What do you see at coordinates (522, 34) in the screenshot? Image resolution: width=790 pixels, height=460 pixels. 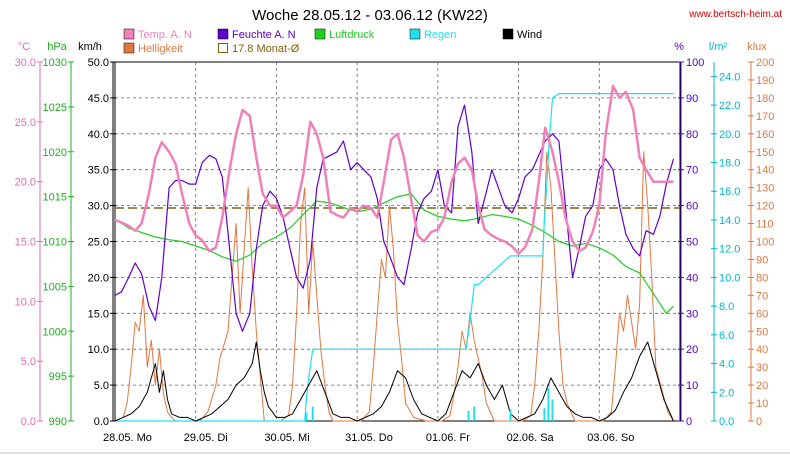 I see `legend-entry: Wind` at bounding box center [522, 34].